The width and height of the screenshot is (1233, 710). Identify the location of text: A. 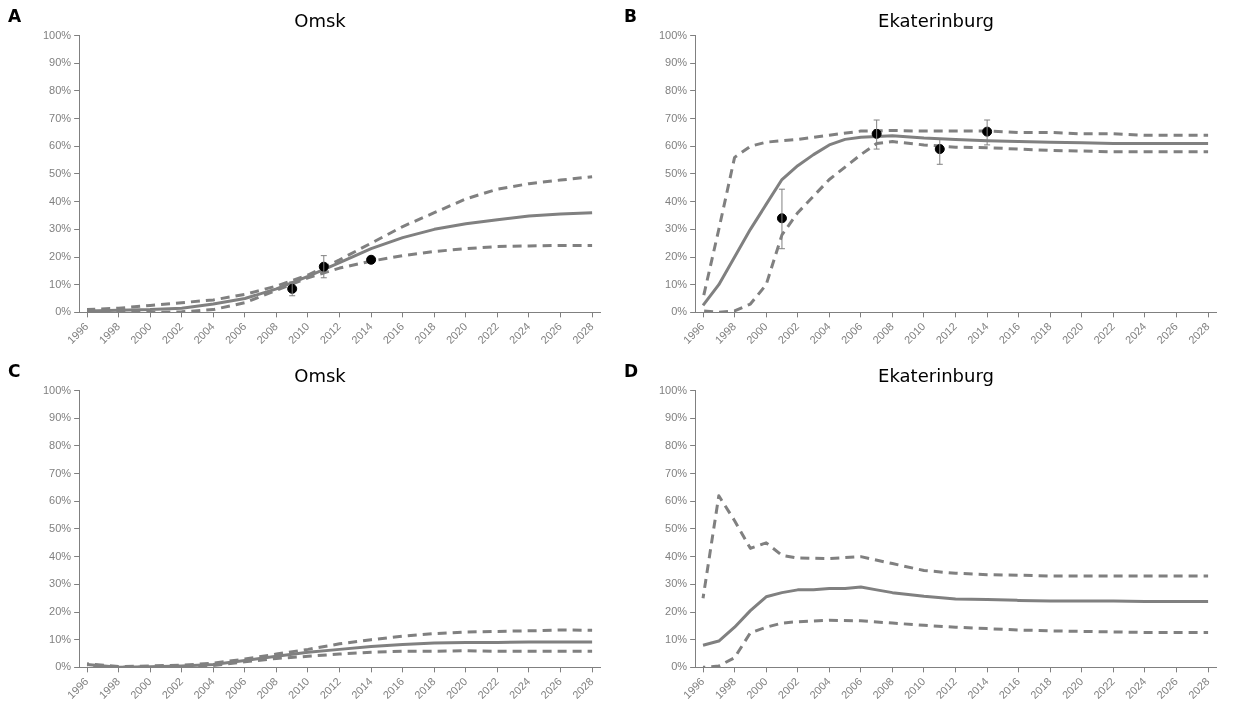
(15, 16).